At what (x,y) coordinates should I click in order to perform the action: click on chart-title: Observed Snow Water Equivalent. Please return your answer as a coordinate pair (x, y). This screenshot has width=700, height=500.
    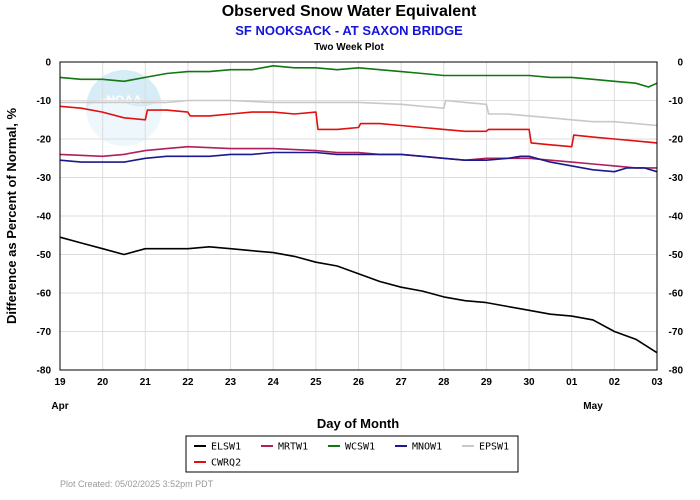
    Looking at the image, I should click on (349, 11).